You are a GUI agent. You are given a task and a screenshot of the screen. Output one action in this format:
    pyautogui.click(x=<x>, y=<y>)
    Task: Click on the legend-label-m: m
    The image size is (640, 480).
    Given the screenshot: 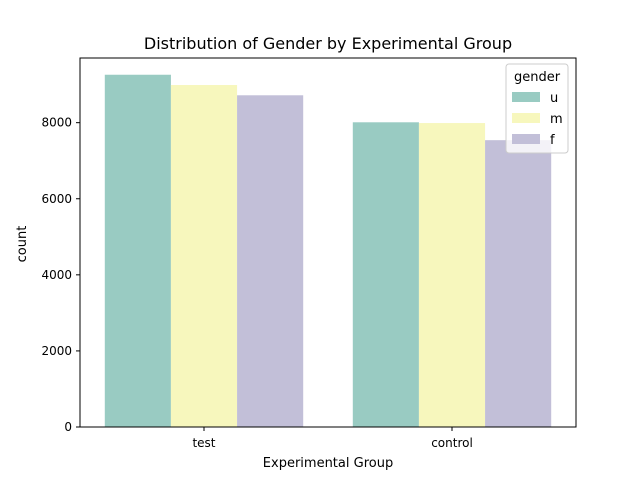 What is the action you would take?
    pyautogui.click(x=556, y=119)
    